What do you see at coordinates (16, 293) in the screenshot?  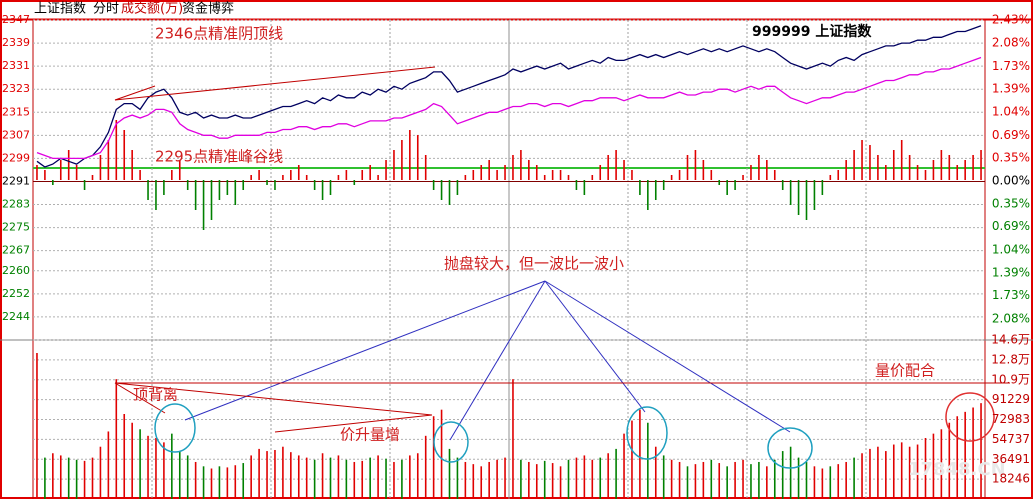 I see `y-tick-label: 2252` at bounding box center [16, 293].